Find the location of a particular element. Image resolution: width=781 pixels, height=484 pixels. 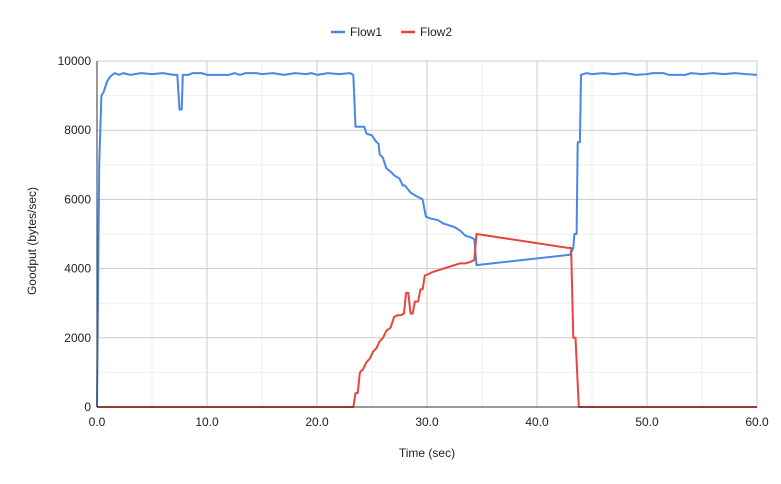

y-tick-label: 8000 is located at coordinates (77, 130).